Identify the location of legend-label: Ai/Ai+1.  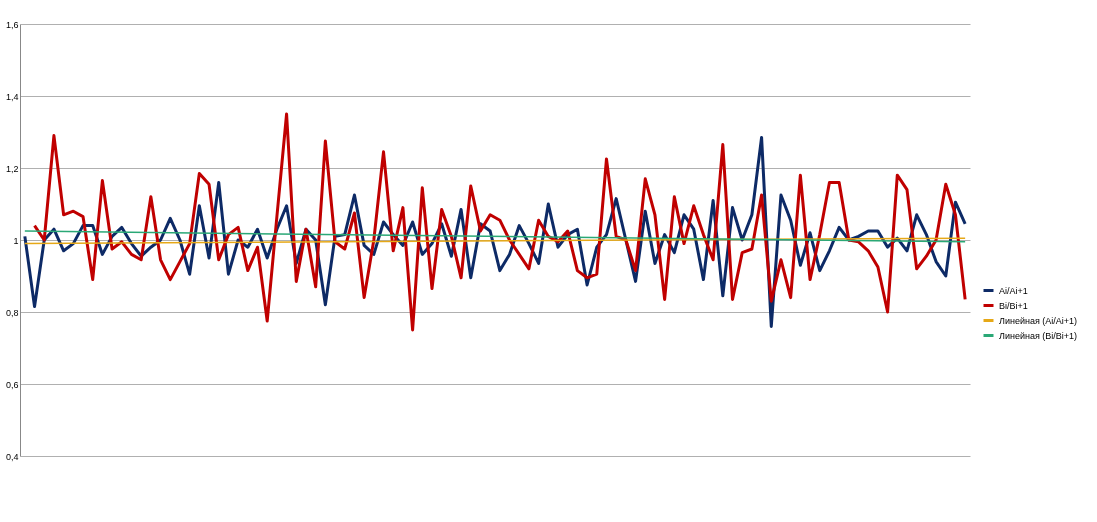
(1013, 290).